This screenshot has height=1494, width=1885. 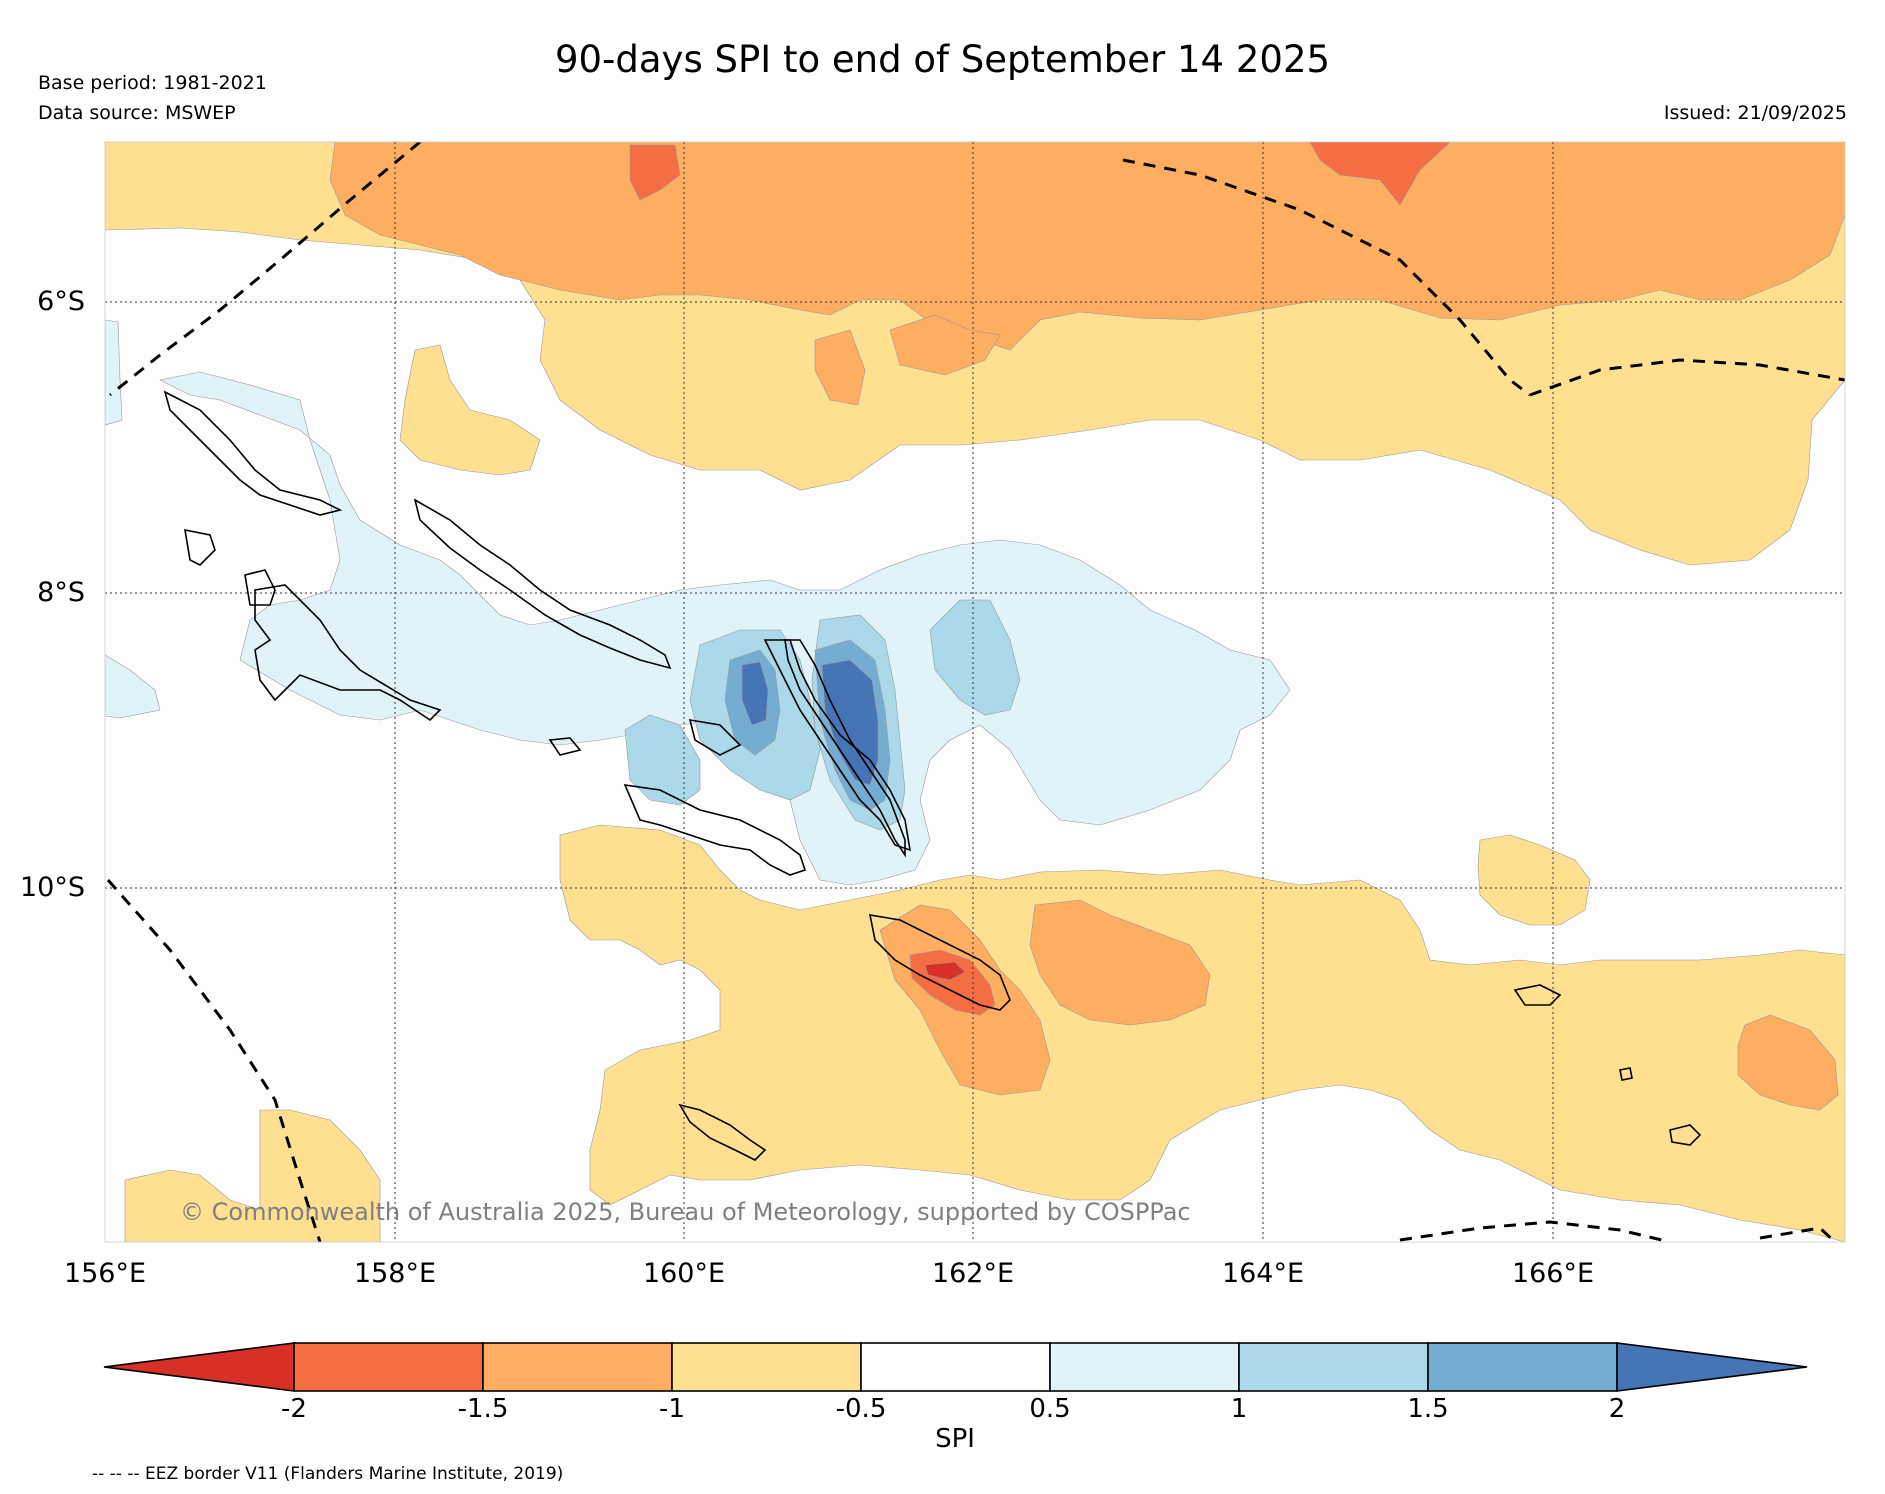 I want to click on island-santa-isabel, so click(x=837, y=745).